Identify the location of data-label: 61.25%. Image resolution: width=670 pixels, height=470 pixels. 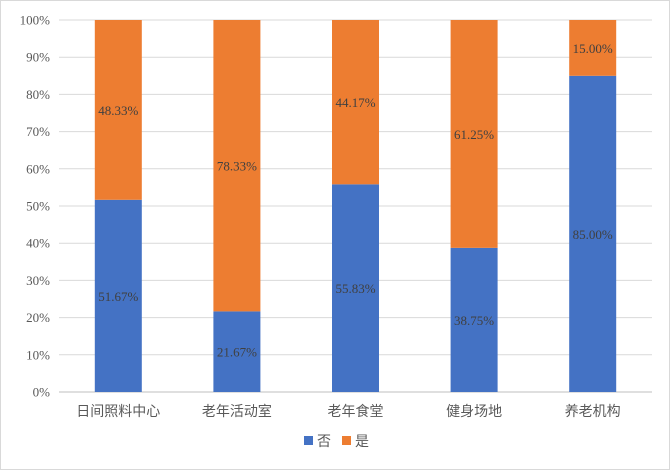
(474, 134).